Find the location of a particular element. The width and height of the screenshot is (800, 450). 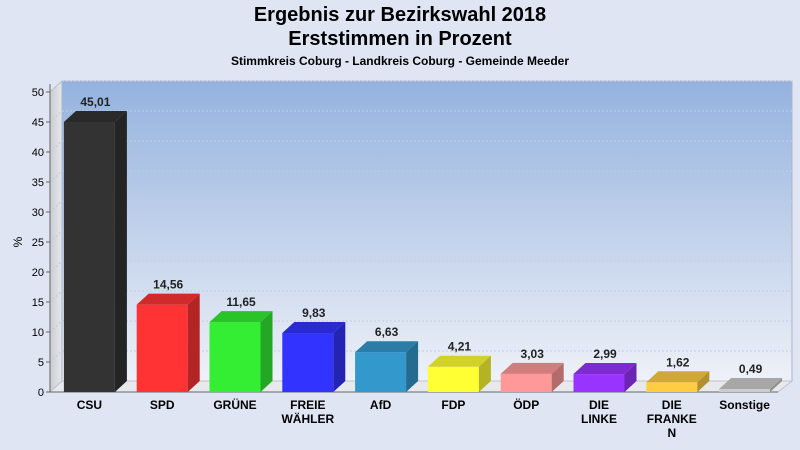

category-label-line: FRANKE is located at coordinates (672, 419).